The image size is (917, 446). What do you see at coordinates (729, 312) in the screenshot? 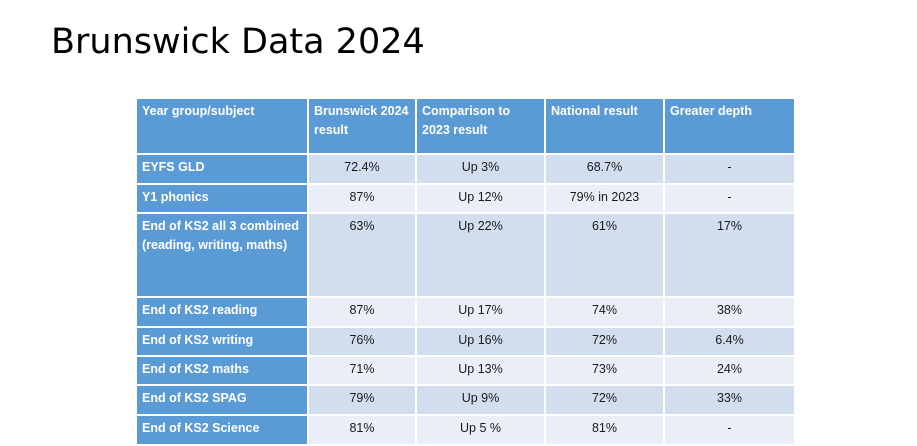
I see `greater-depth-cell: 38%` at bounding box center [729, 312].